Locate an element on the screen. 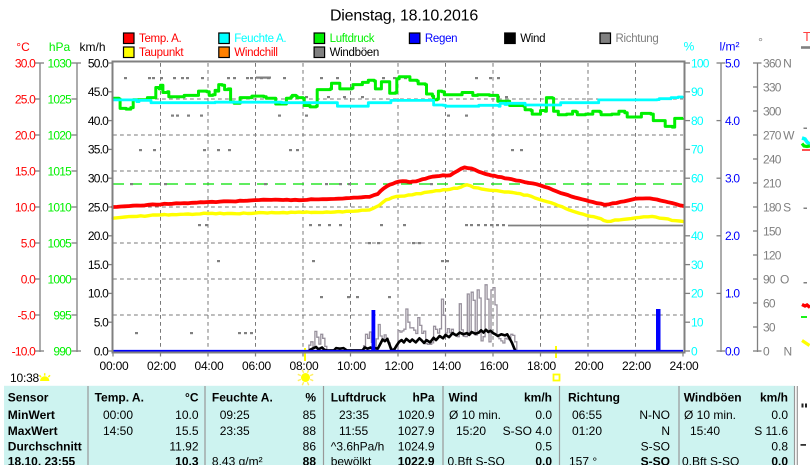 This screenshot has width=810, height=470. svg-text: T is located at coordinates (806, 36).